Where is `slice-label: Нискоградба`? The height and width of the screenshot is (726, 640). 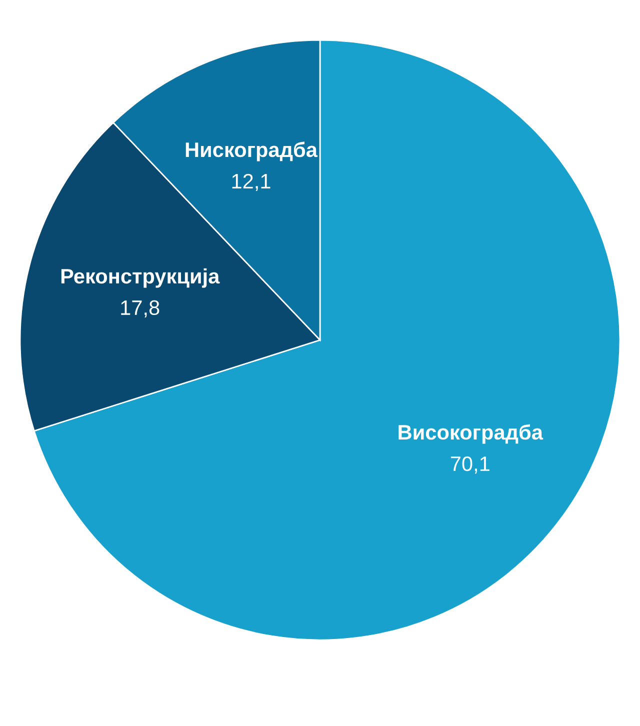
slice-label: Нискоградба is located at coordinates (252, 152).